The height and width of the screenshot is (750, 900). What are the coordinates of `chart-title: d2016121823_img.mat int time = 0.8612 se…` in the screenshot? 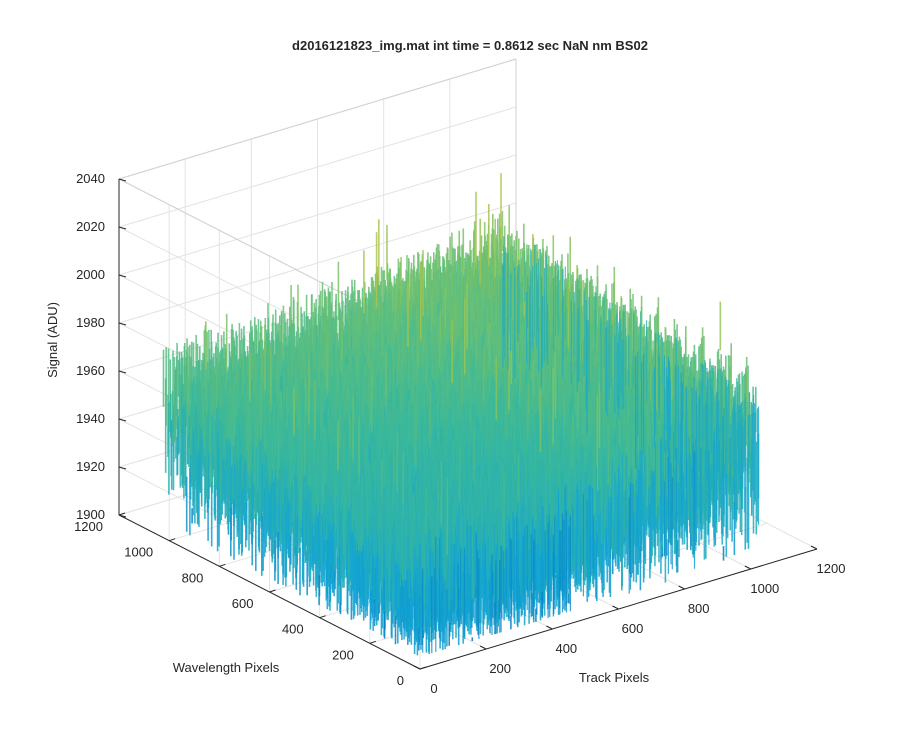 It's located at (470, 45).